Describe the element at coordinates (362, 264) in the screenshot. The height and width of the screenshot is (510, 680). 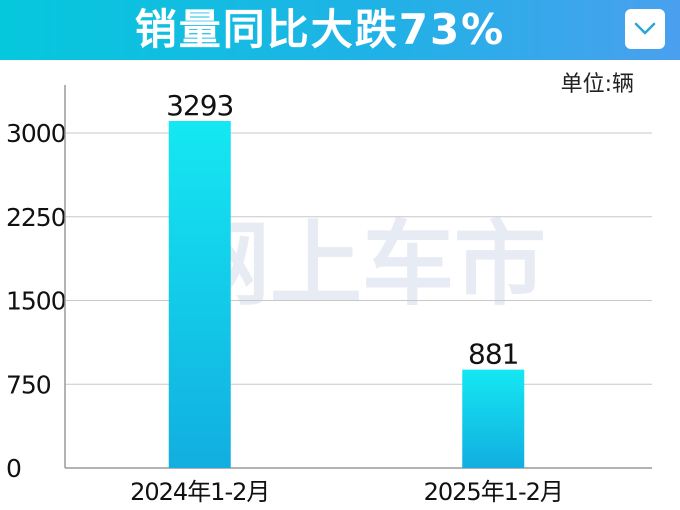
I see `watermark: 网上车市` at that location.